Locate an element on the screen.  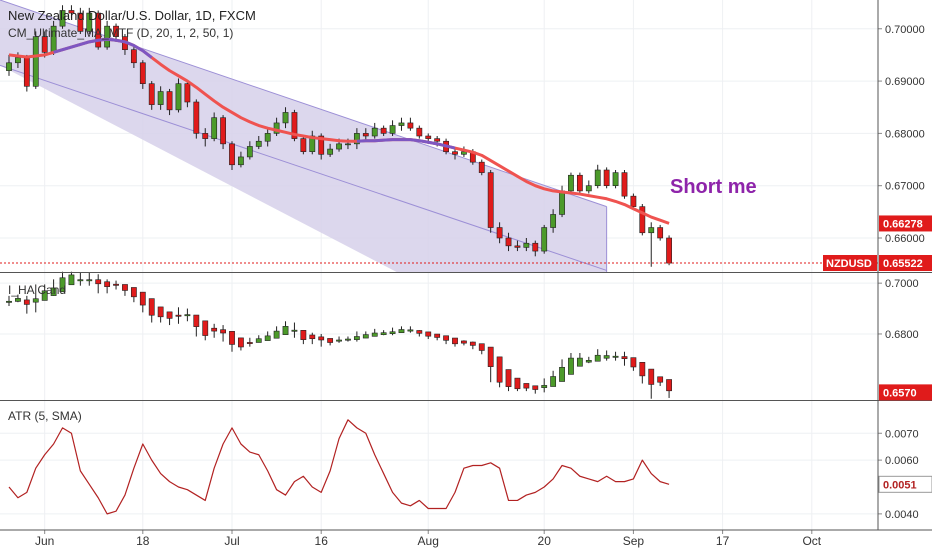
atr-line is located at coordinates (339, 467).